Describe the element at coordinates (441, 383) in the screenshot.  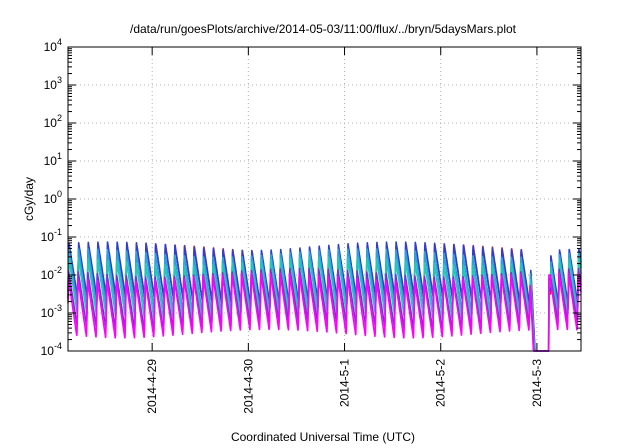
I see `x-tick-label: 2014-5-2` at that location.